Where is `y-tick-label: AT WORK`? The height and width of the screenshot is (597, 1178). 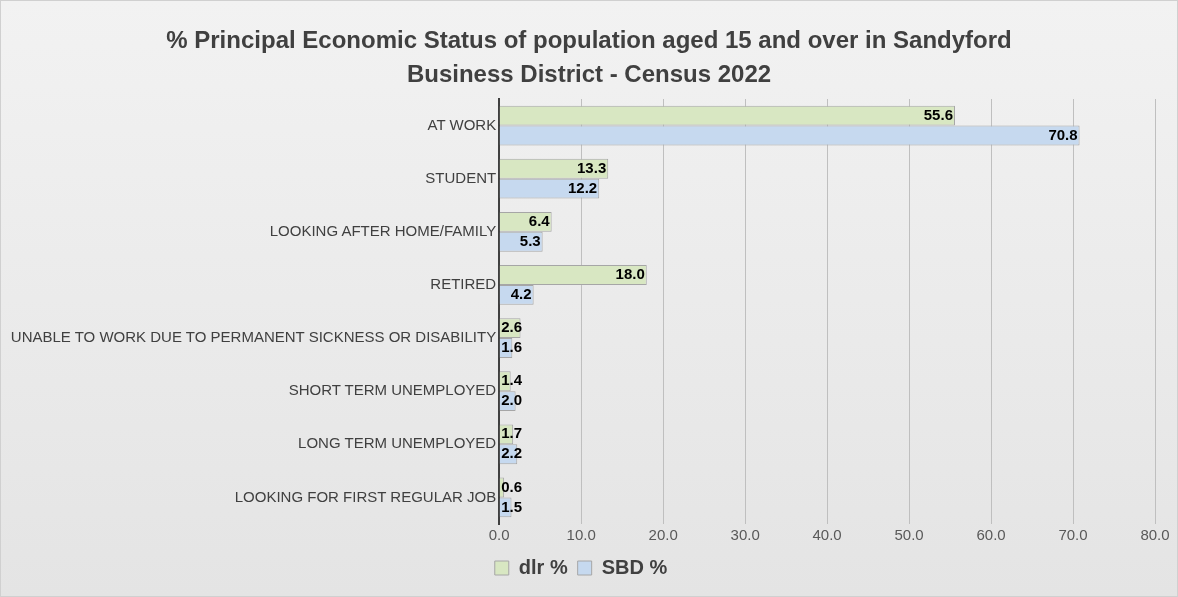 y-tick-label: AT WORK is located at coordinates (462, 124).